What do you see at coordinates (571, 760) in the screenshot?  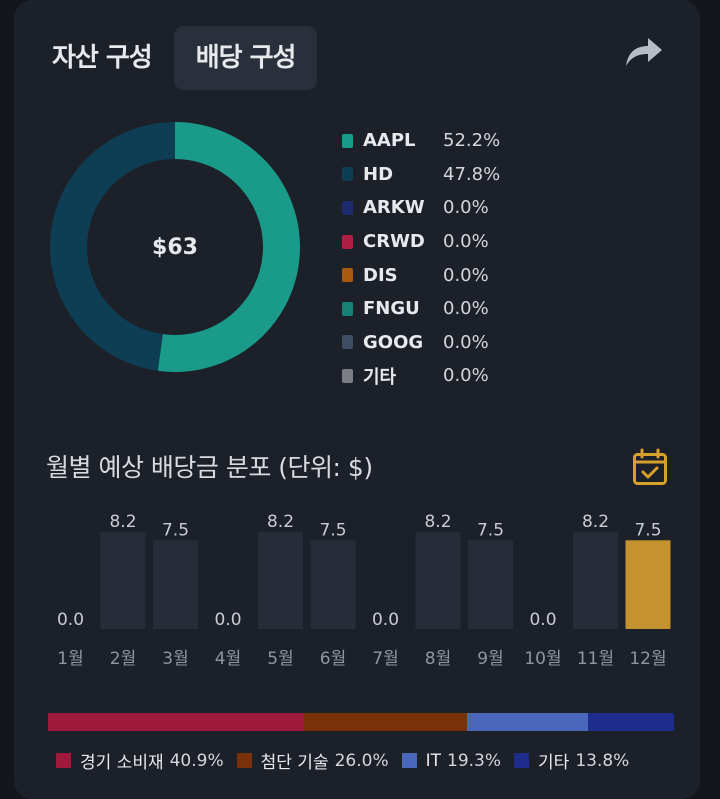 I see `sector-legend-item: 기타 13.8%` at bounding box center [571, 760].